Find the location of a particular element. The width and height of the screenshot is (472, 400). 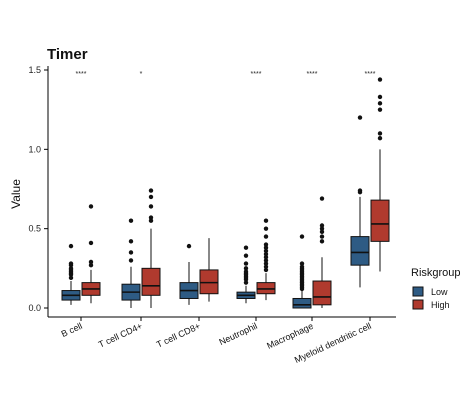

x-tick-label: Macrophage is located at coordinates (290, 336).